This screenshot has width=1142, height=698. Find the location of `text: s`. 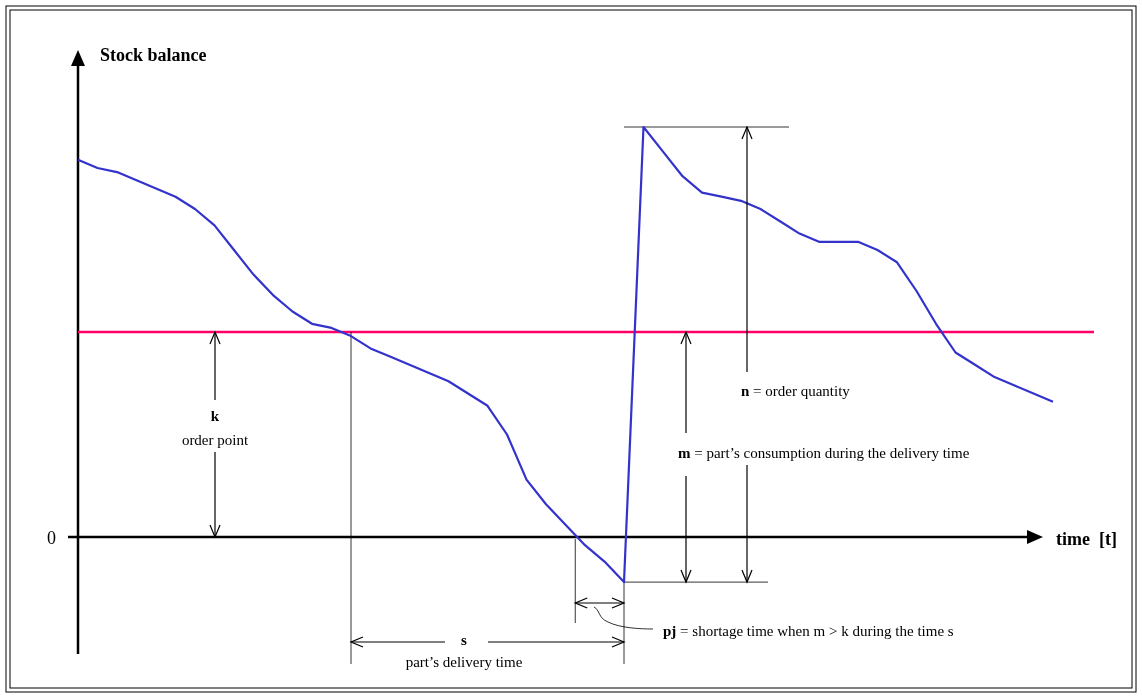

text: s is located at coordinates (464, 640).